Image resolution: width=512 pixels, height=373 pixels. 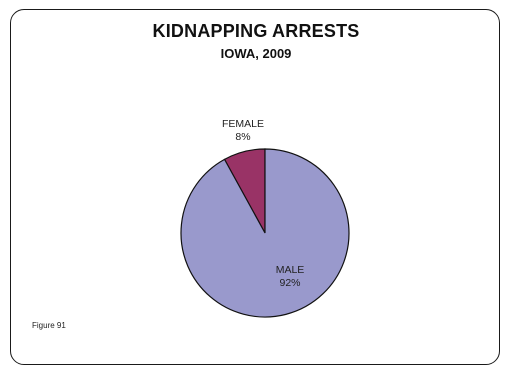 I want to click on figure-note: Figure 91, so click(x=49, y=325).